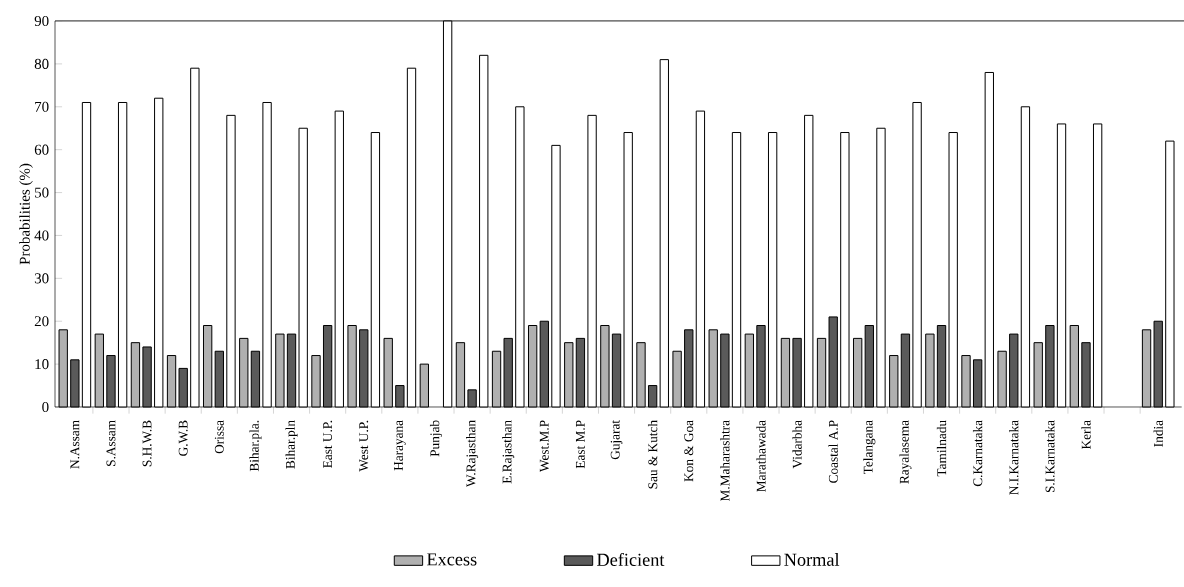 Image resolution: width=1184 pixels, height=587 pixels. What do you see at coordinates (147, 443) in the screenshot?
I see `x-tick-label: S.H.W.B` at bounding box center [147, 443].